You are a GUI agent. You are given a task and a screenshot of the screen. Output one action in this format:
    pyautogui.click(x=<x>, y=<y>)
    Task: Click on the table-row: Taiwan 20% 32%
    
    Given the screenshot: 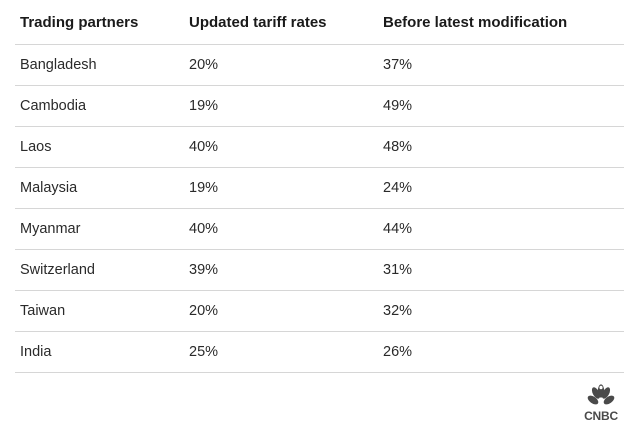 What is the action you would take?
    pyautogui.click(x=319, y=311)
    